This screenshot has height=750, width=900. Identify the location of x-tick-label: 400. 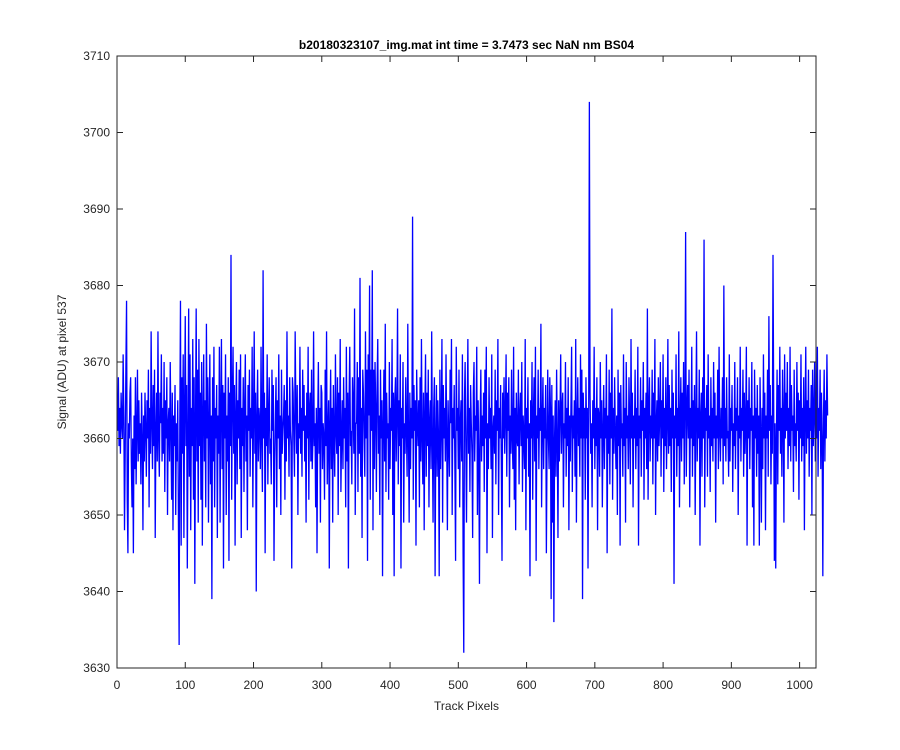
(390, 685).